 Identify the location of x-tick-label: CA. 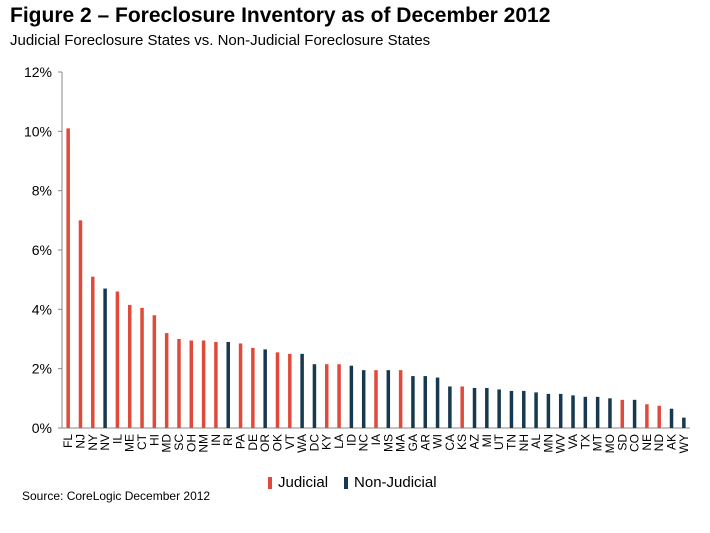
(450, 442).